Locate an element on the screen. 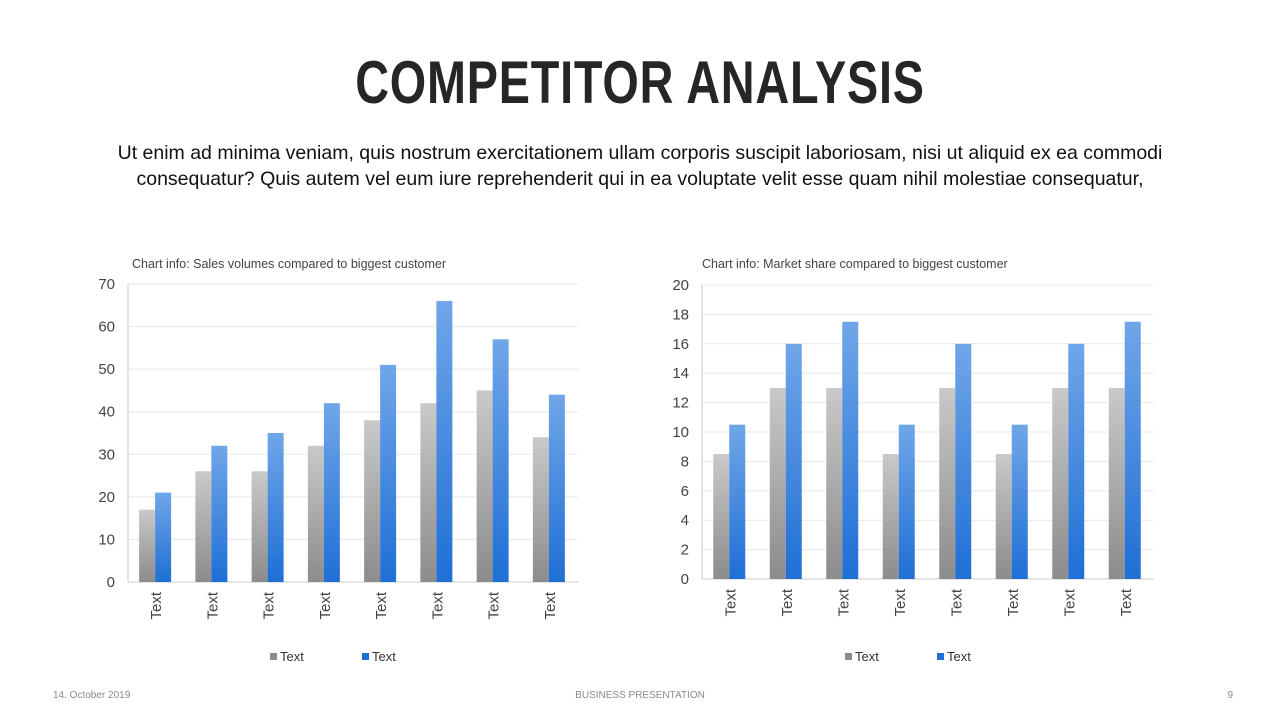 This screenshot has width=1280, height=720. y-tick-label: 14 is located at coordinates (680, 373).